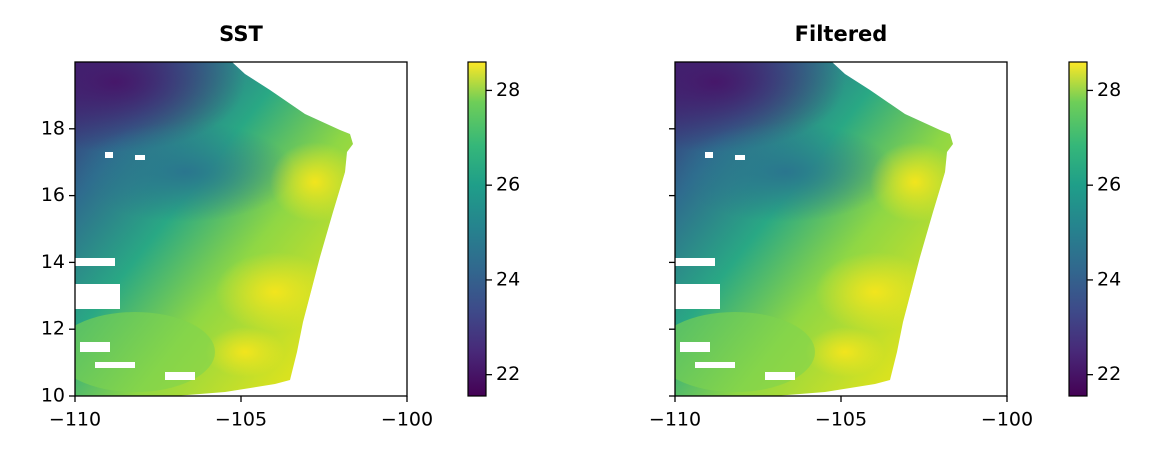 Image resolution: width=1160 pixels, height=467 pixels. What do you see at coordinates (53, 128) in the screenshot?
I see `y-tick-label: 18` at bounding box center [53, 128].